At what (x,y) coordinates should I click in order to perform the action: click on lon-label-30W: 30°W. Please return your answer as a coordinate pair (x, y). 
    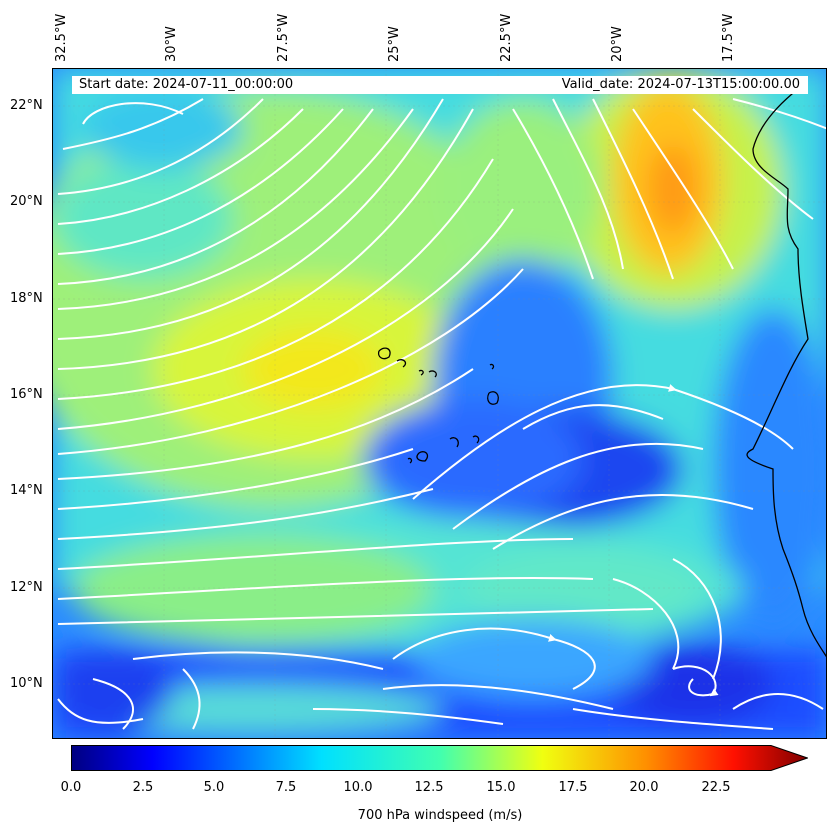
    Looking at the image, I should click on (171, 44).